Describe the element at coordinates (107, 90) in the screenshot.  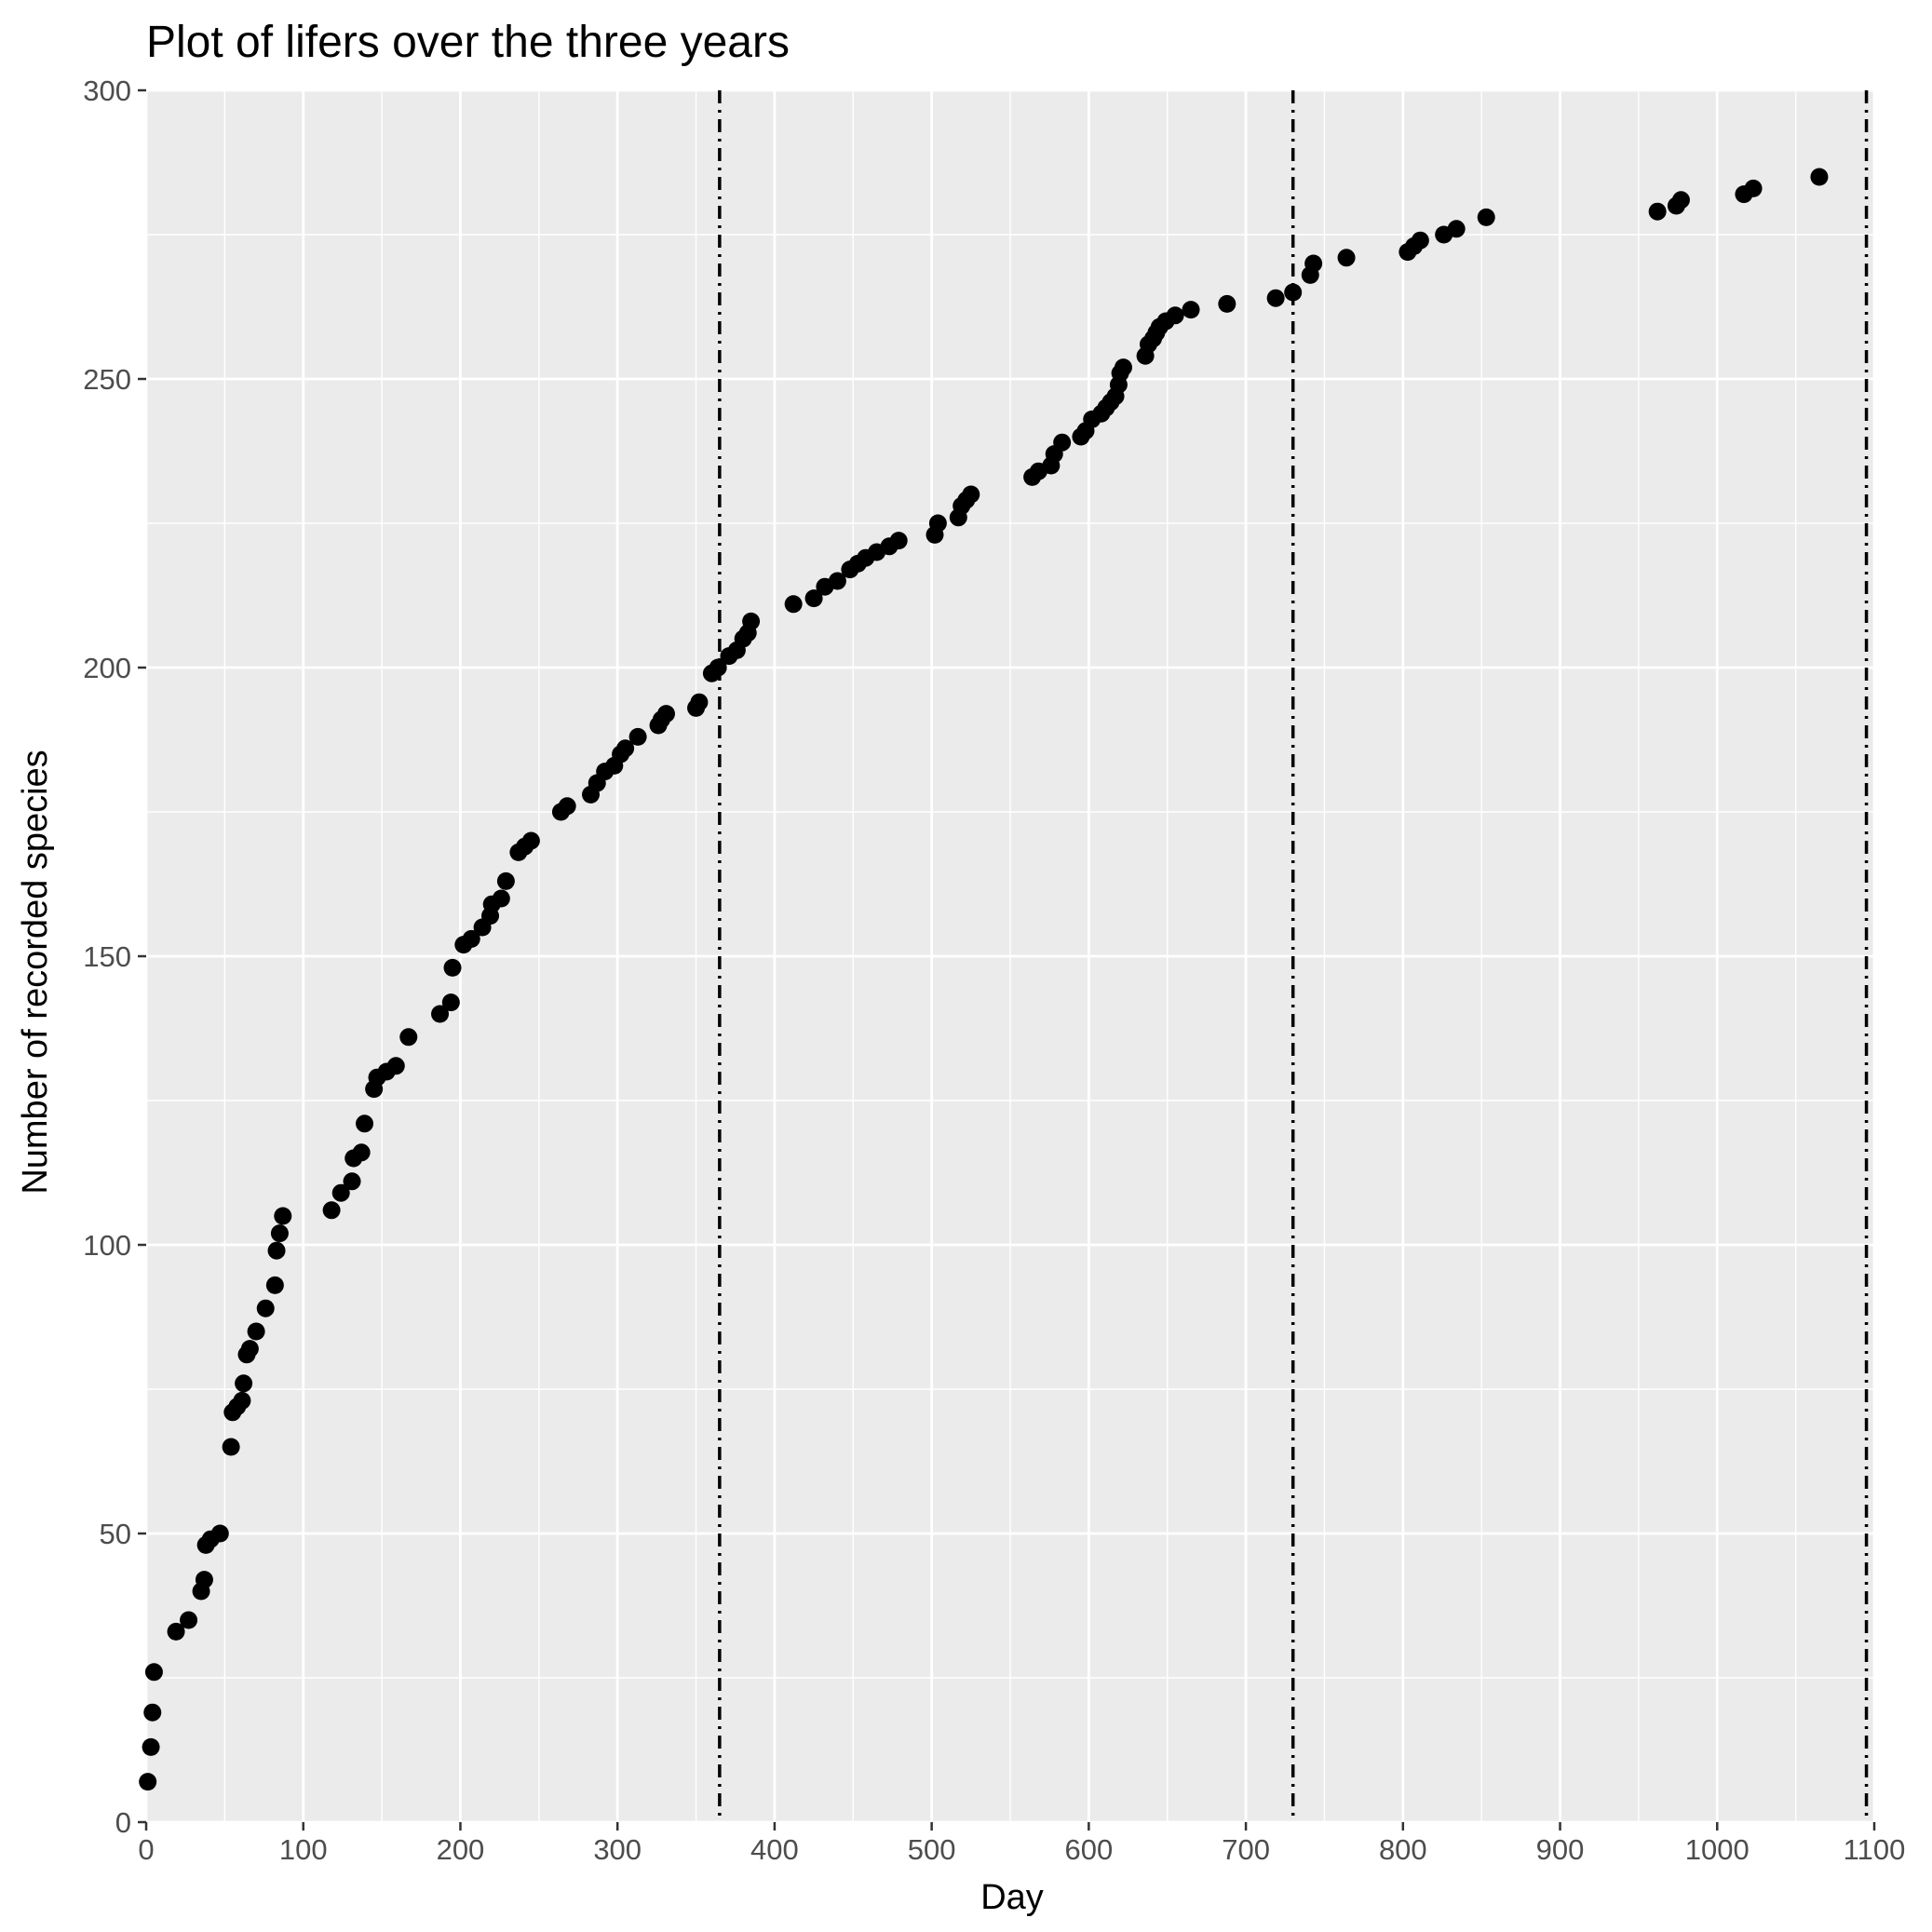
I see `y-tick-label: 300` at that location.